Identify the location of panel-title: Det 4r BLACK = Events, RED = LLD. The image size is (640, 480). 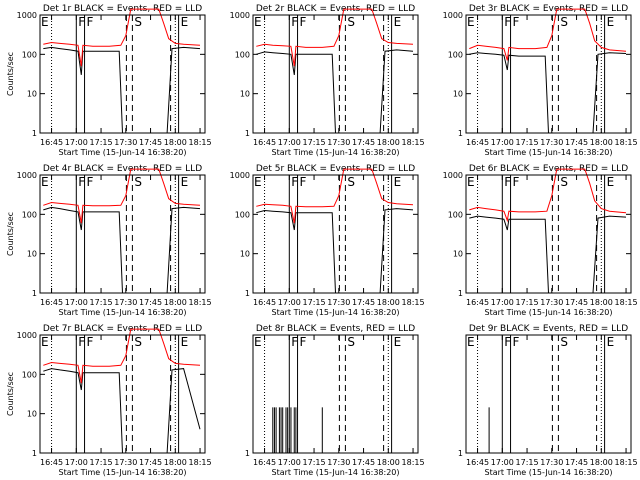
(122, 169).